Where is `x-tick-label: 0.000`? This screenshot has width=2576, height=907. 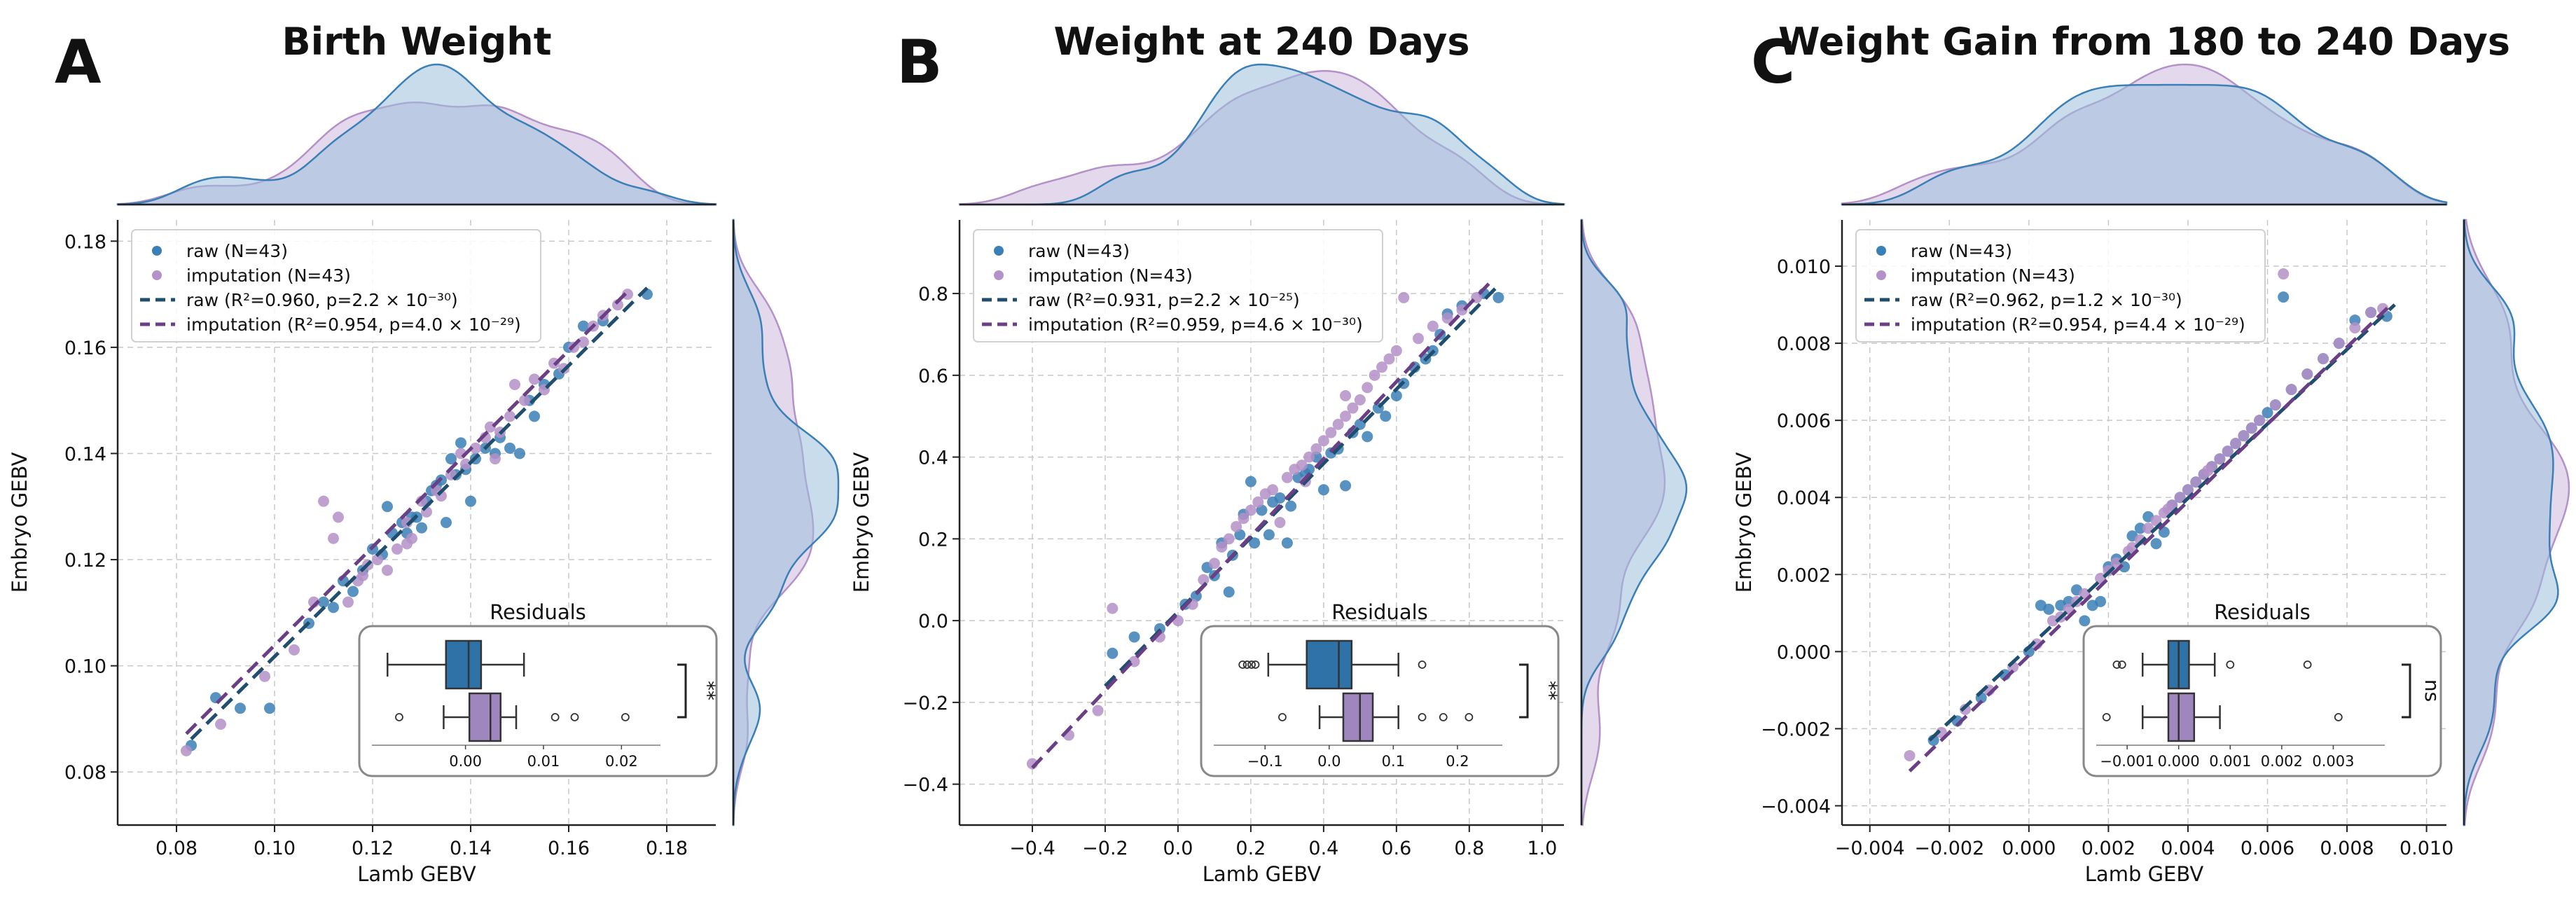
x-tick-label: 0.000 is located at coordinates (2029, 848).